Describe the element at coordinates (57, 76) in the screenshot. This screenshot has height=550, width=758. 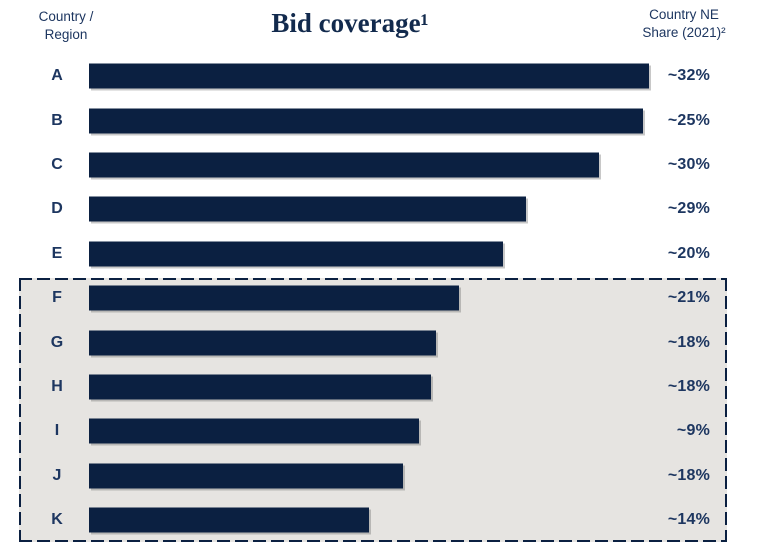
I see `category-label: A` at that location.